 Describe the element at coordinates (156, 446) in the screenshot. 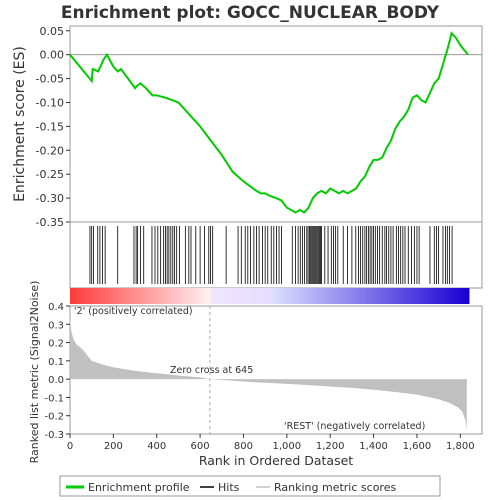

I see `metric-x-tick-label: 400` at that location.